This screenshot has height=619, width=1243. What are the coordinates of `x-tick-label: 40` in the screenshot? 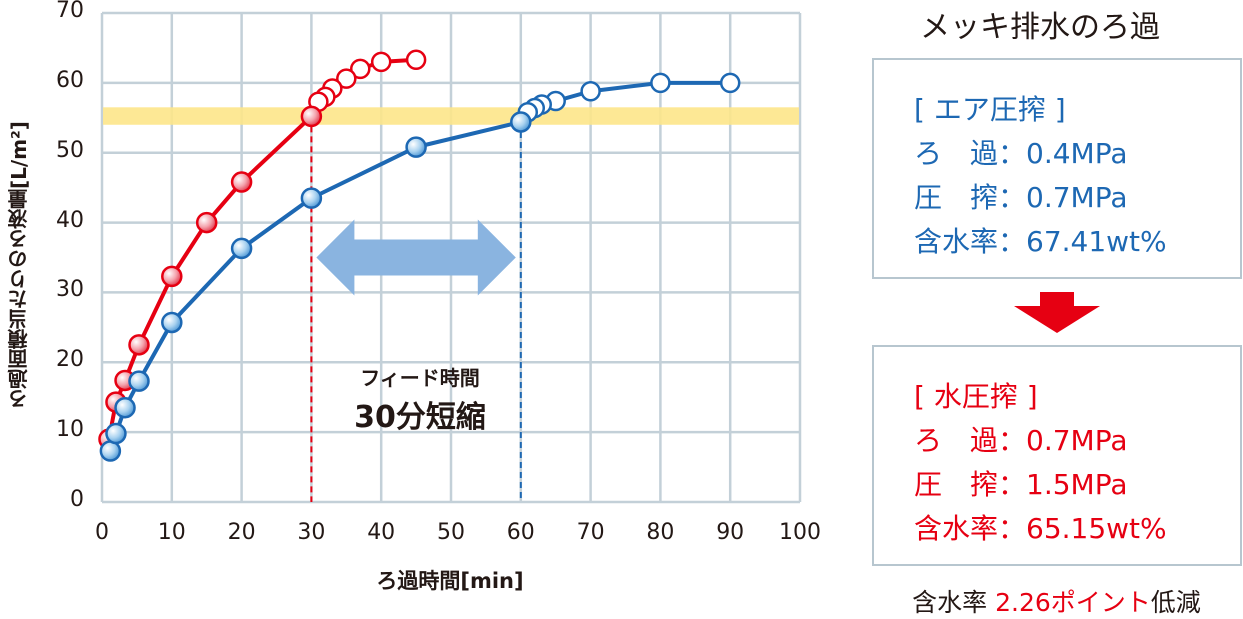 It's located at (381, 532).